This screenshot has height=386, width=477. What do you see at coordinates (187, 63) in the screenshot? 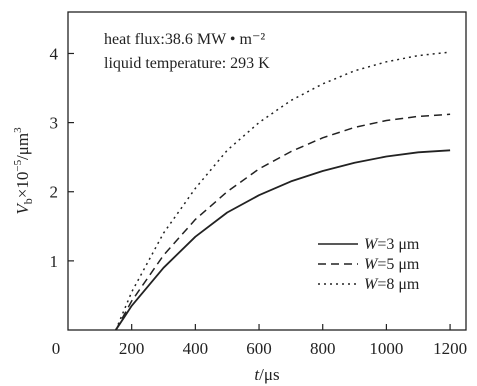
I see `annotation-liquid-temperature: liquid temperature: 293 K` at bounding box center [187, 63].